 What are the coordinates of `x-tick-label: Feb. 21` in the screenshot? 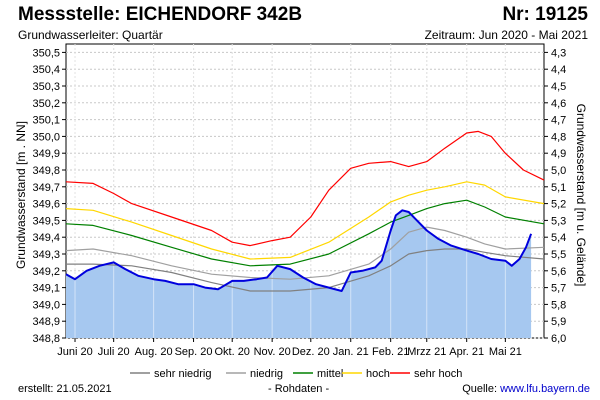 It's located at (390, 352).